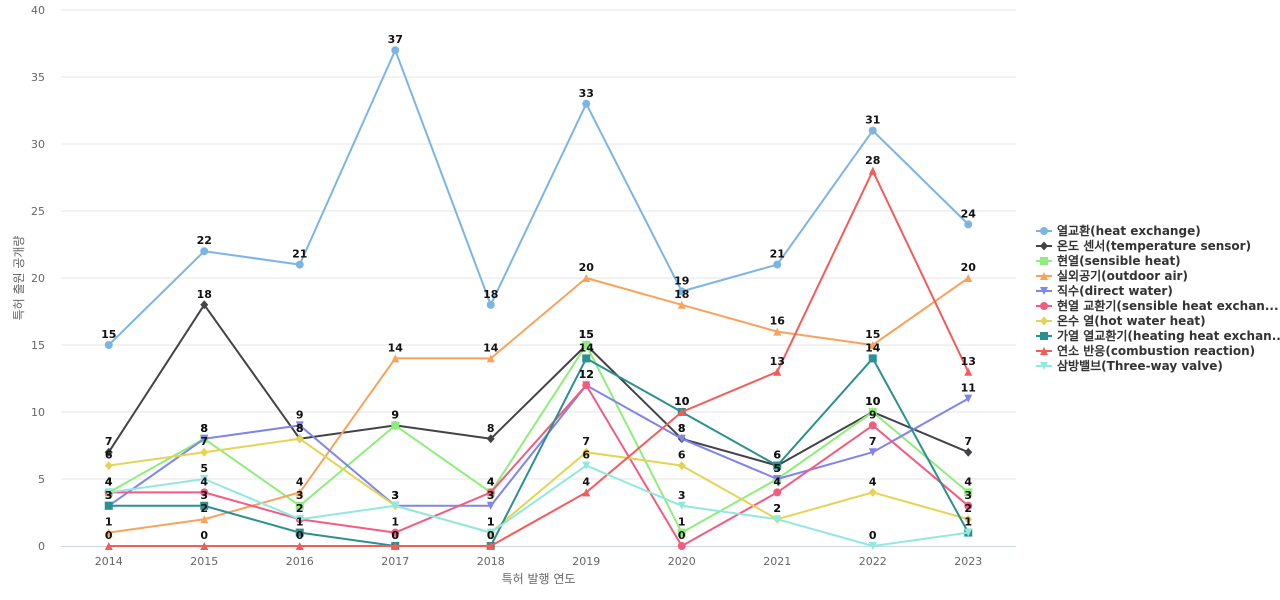 This screenshot has width=1280, height=600. I want to click on data-label: 21, so click(299, 254).